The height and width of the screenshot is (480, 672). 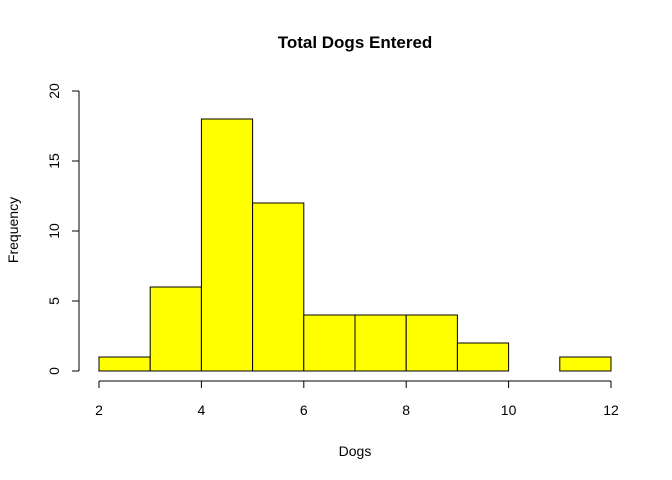 I want to click on y-tick-label-10: 10, so click(x=54, y=231).